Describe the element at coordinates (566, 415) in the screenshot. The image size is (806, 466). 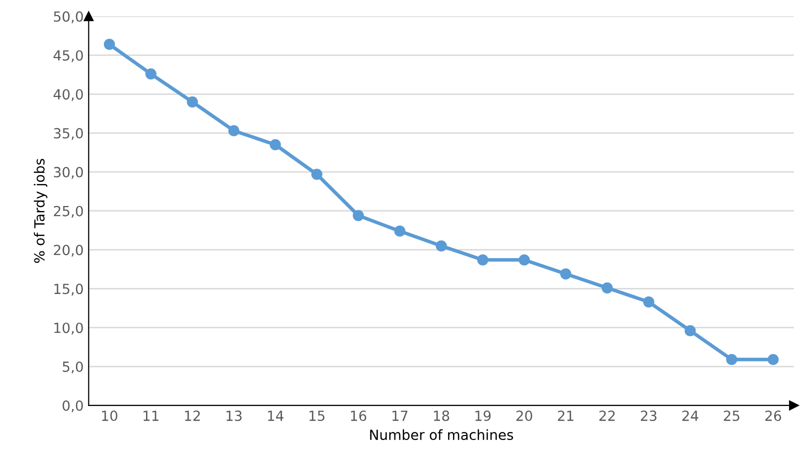
I see `x-tick-label: 21` at that location.